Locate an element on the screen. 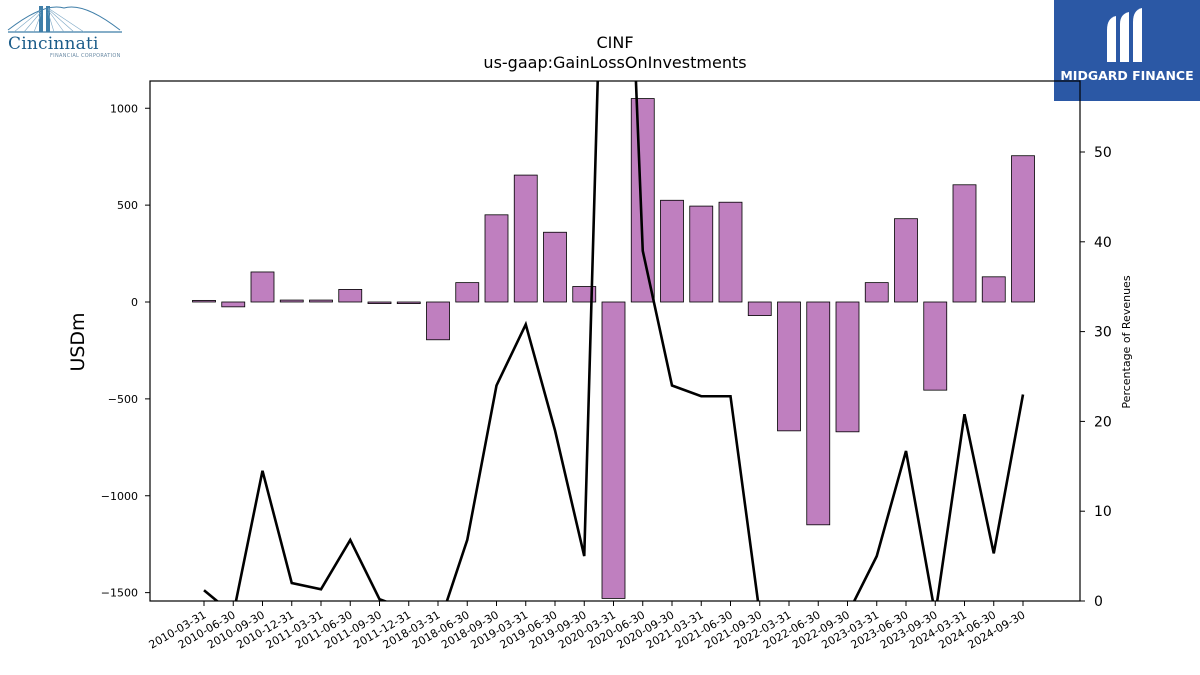 This screenshot has height=675, width=1200. y2-tick-label: 50 is located at coordinates (1103, 153).